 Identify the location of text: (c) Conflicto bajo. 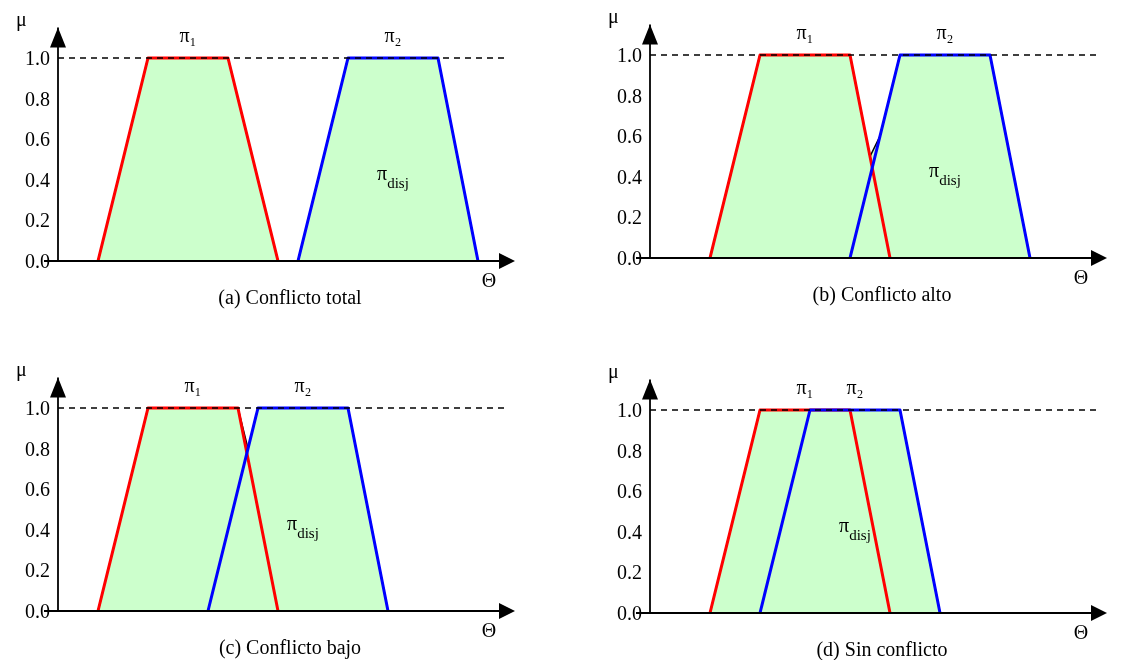
(290, 647).